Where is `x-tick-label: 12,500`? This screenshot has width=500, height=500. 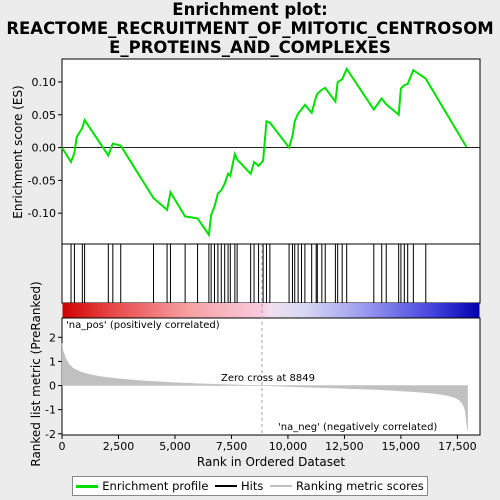
x-tick-label: 12,500 is located at coordinates (344, 446).